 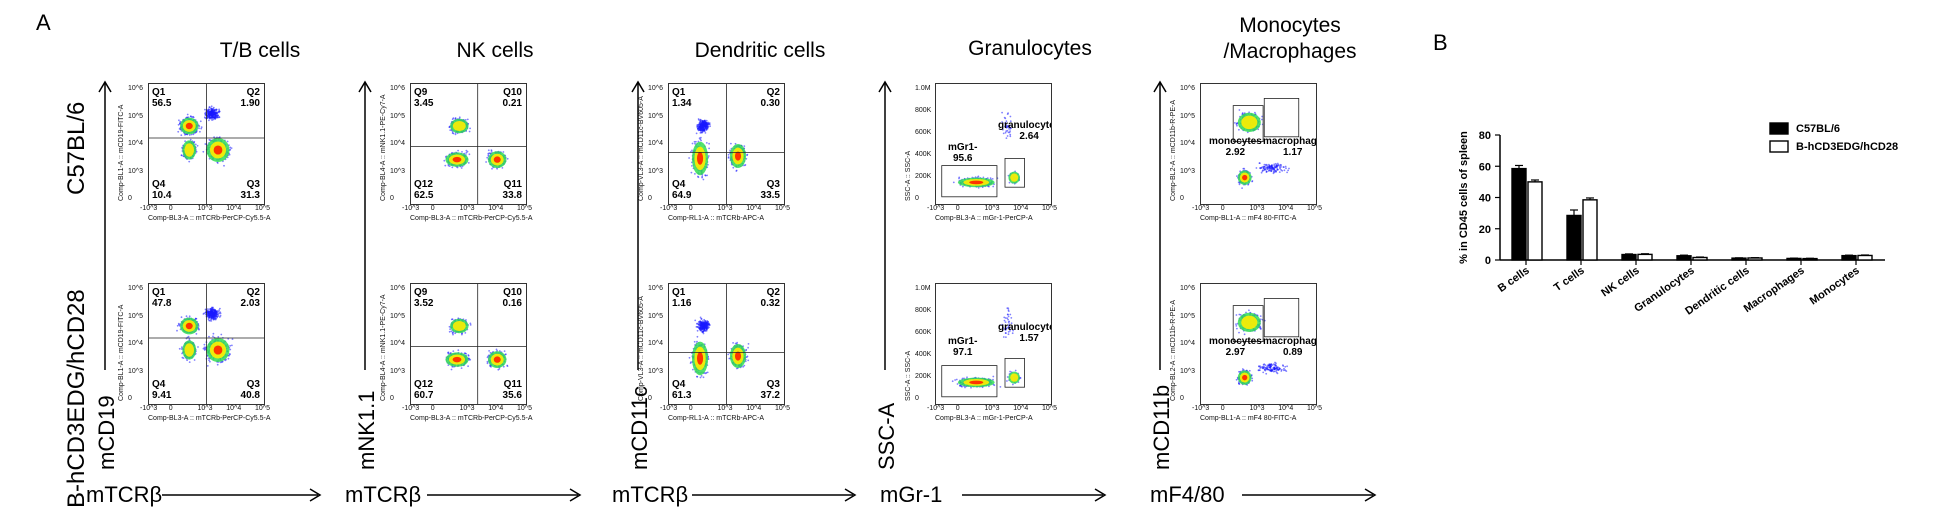 I want to click on col-title-gran: Granulocytes, so click(x=1030, y=48).